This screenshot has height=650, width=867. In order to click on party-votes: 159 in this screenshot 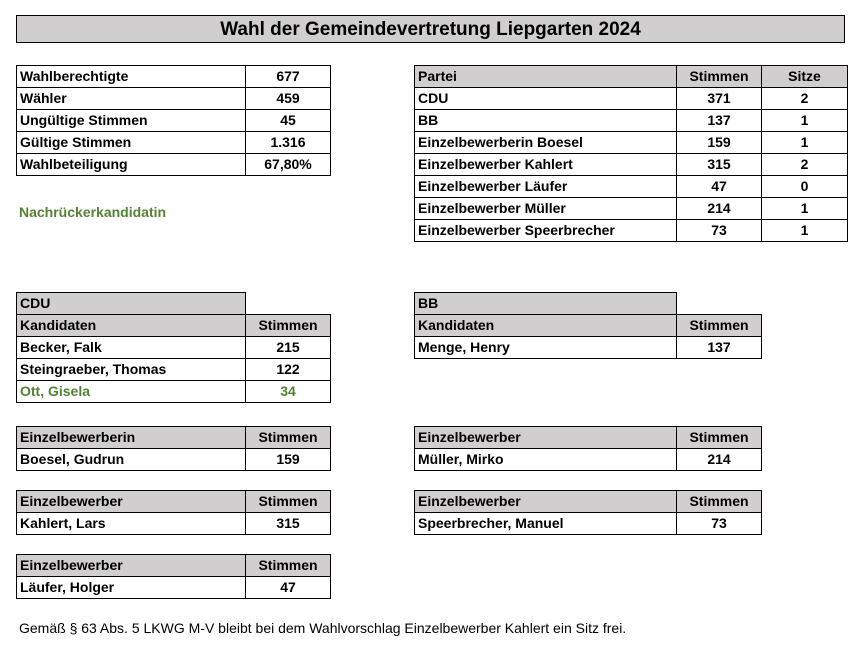, I will do `click(719, 142)`.